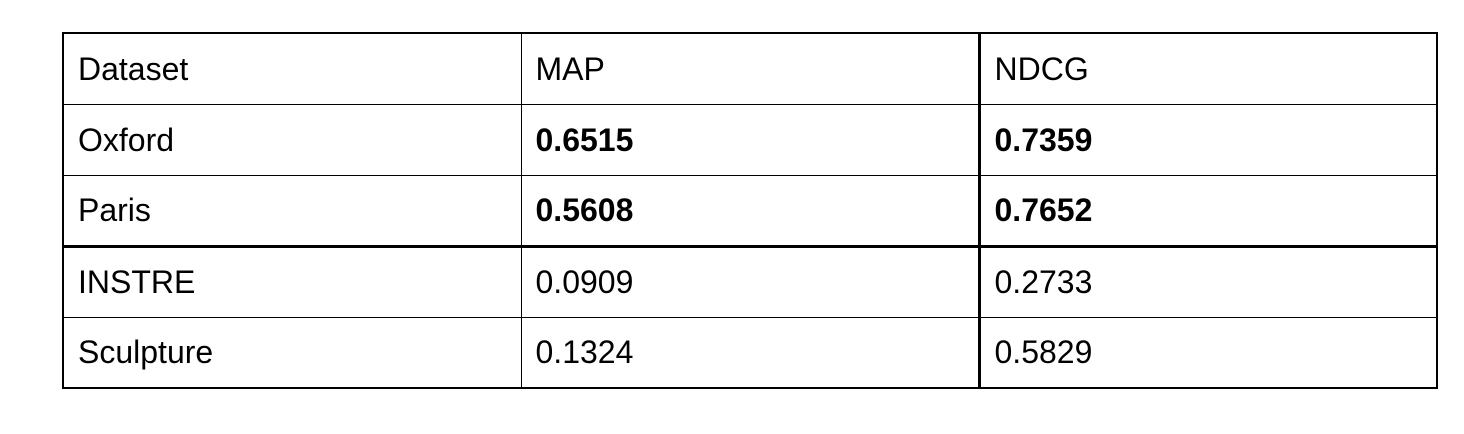 The image size is (1464, 434). What do you see at coordinates (292, 210) in the screenshot?
I see `dataset-cell: Paris` at bounding box center [292, 210].